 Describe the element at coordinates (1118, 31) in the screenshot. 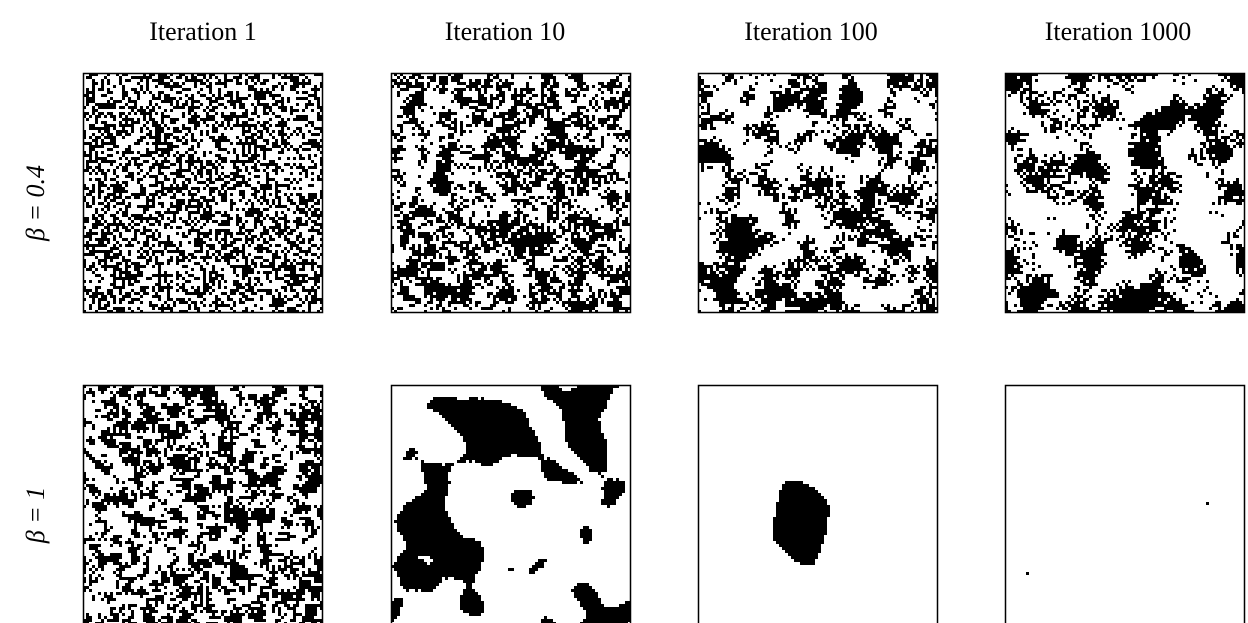

I see `column-title: Iteration 1000` at that location.